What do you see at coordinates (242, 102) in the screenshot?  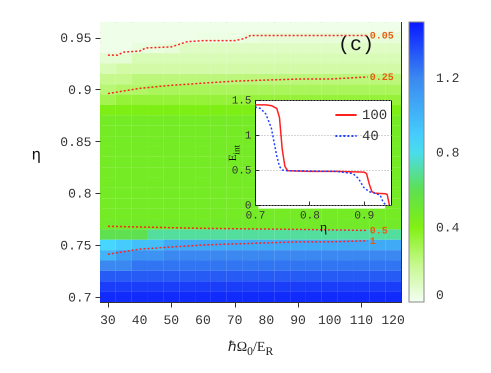 I see `y-tick-label: 1.5` at bounding box center [242, 102].